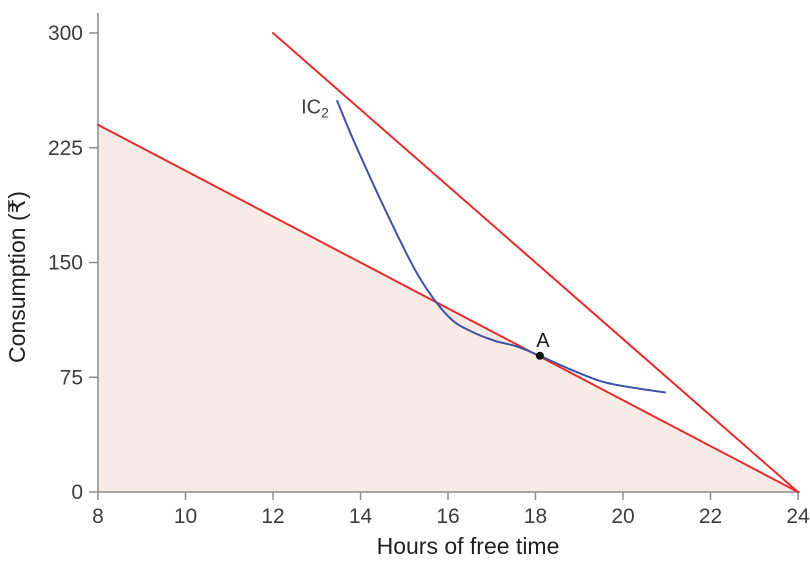 This screenshot has width=810, height=567. Describe the element at coordinates (543, 341) in the screenshot. I see `point-label-A: A` at that location.